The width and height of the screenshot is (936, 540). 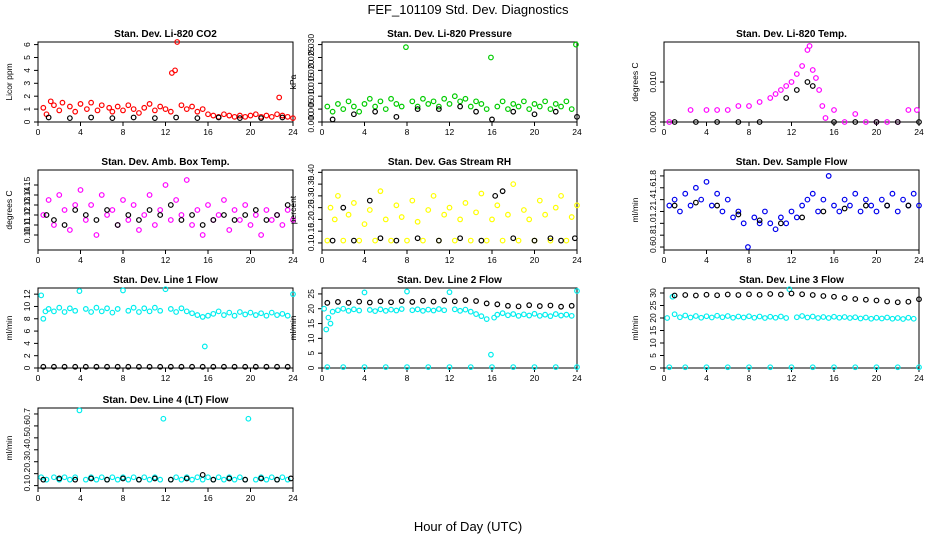 I want to click on y-tick-label: 5, so click(x=653, y=355).